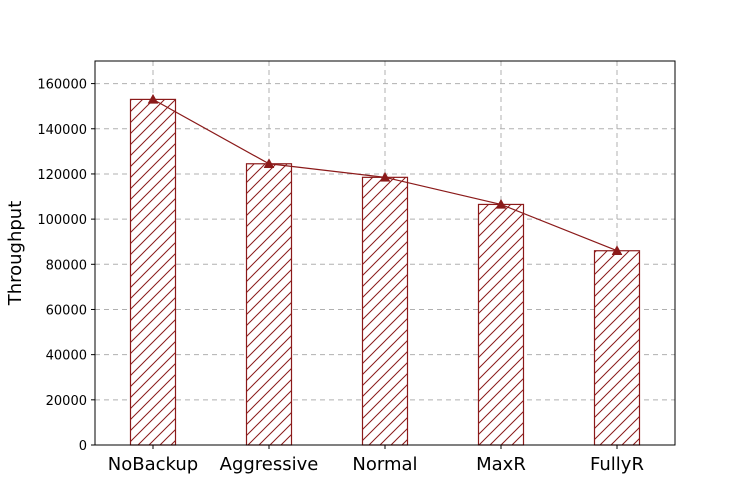 The image size is (750, 500). Describe the element at coordinates (384, 464) in the screenshot. I see `x-tick-label: Normal` at that location.